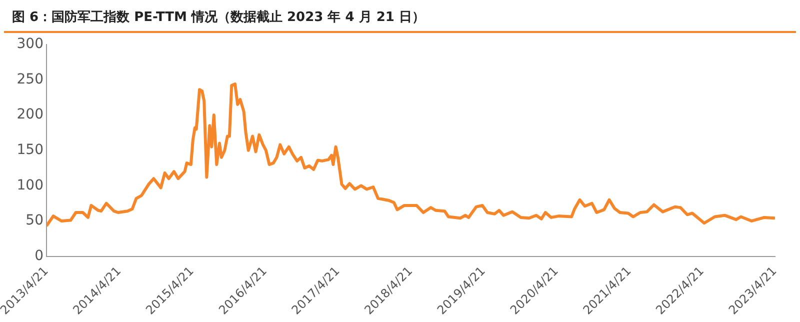  I want to click on y-tick-label: 0, so click(39, 256).